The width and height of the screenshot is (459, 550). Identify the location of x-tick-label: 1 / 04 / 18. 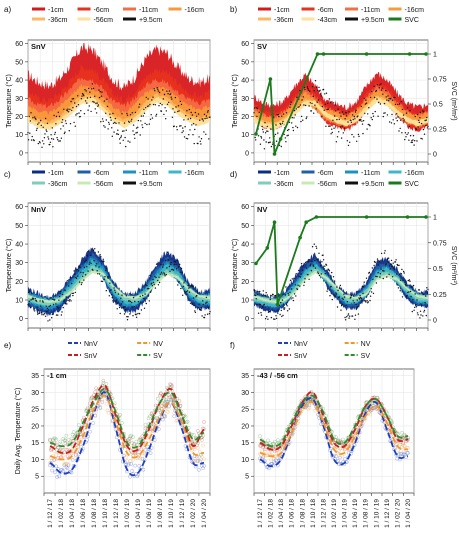
(72, 513).